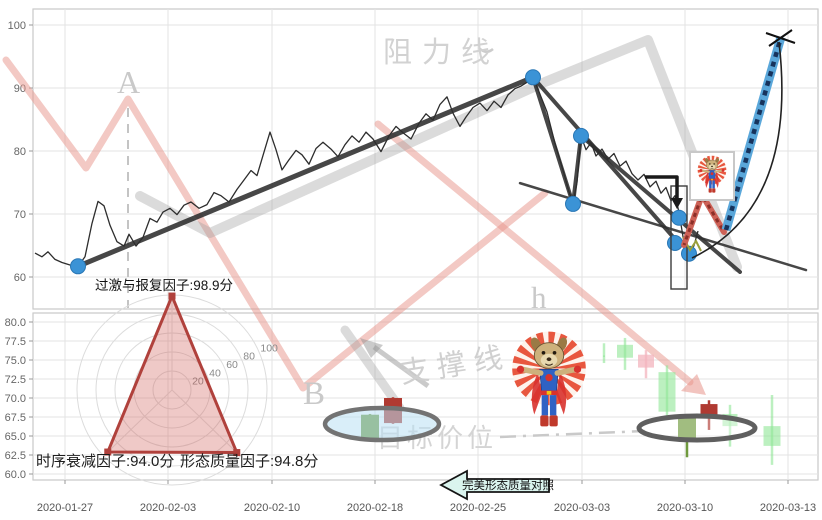 Image resolution: width=822 pixels, height=520 pixels. I want to click on y-tick-label: 77.5, so click(15, 342).